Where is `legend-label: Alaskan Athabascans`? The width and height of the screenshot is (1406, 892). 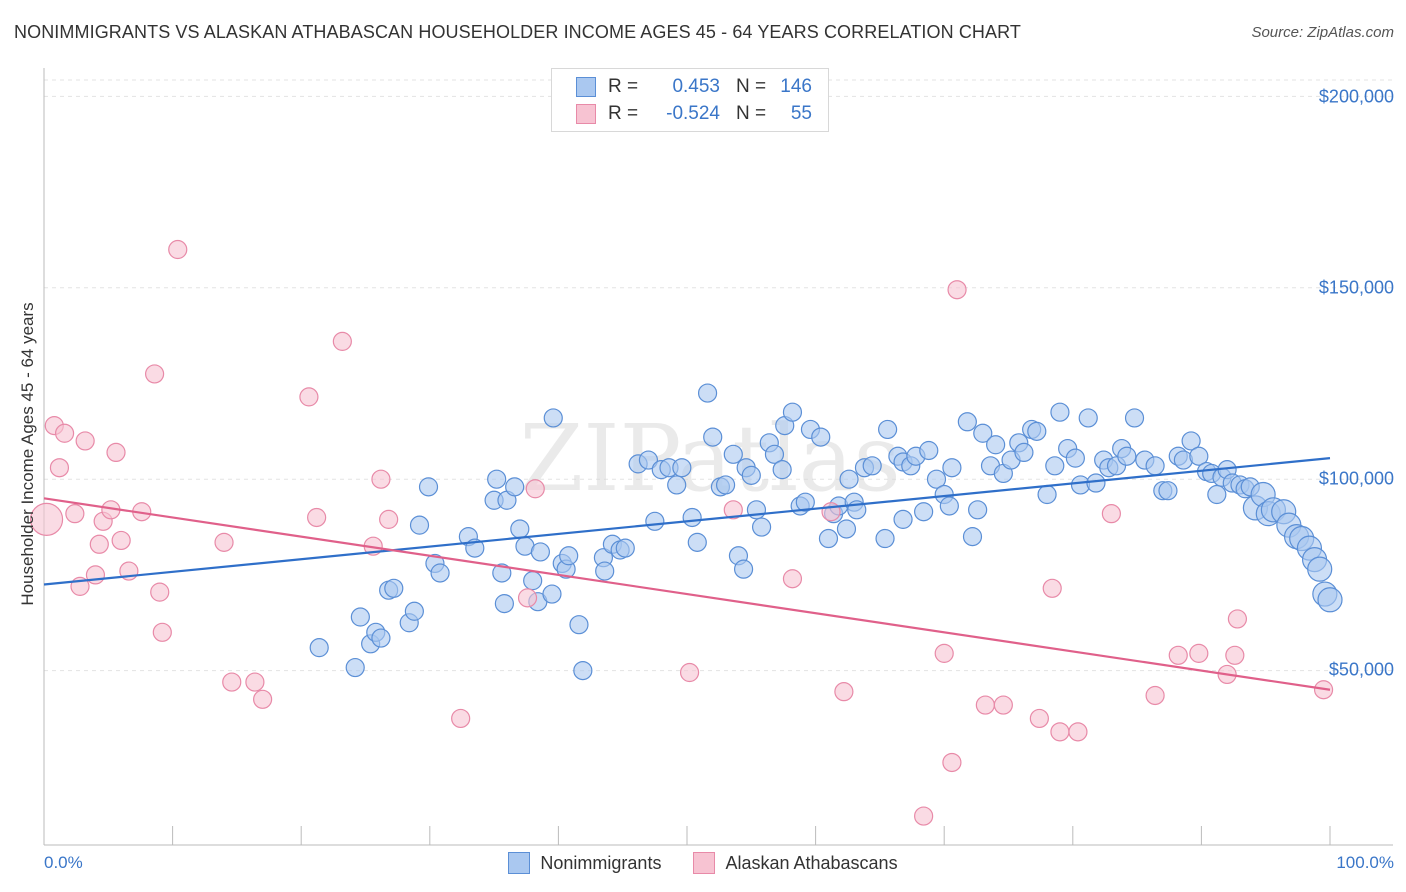 legend-label: Alaskan Athabascans is located at coordinates (811, 862).